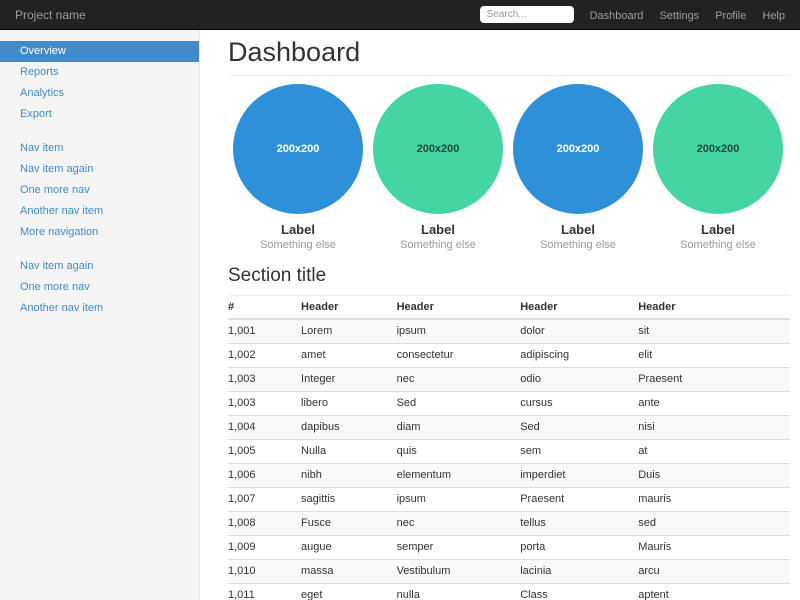 Image resolution: width=800 pixels, height=600 pixels. Describe the element at coordinates (349, 475) in the screenshot. I see `table-cell: nibh` at that location.